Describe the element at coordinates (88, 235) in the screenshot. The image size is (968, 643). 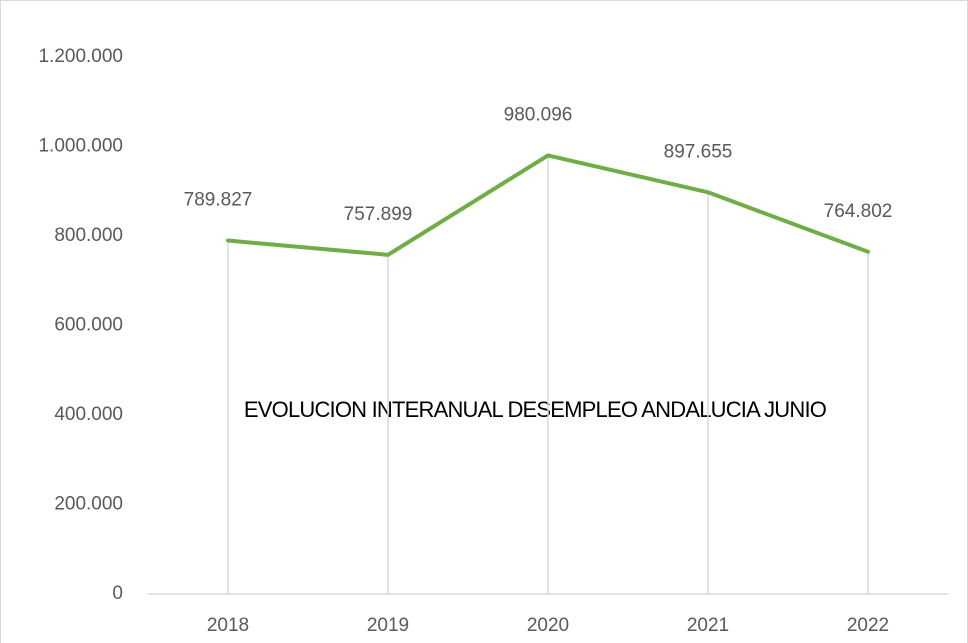
I see `y-tick-label: 800.000` at that location.